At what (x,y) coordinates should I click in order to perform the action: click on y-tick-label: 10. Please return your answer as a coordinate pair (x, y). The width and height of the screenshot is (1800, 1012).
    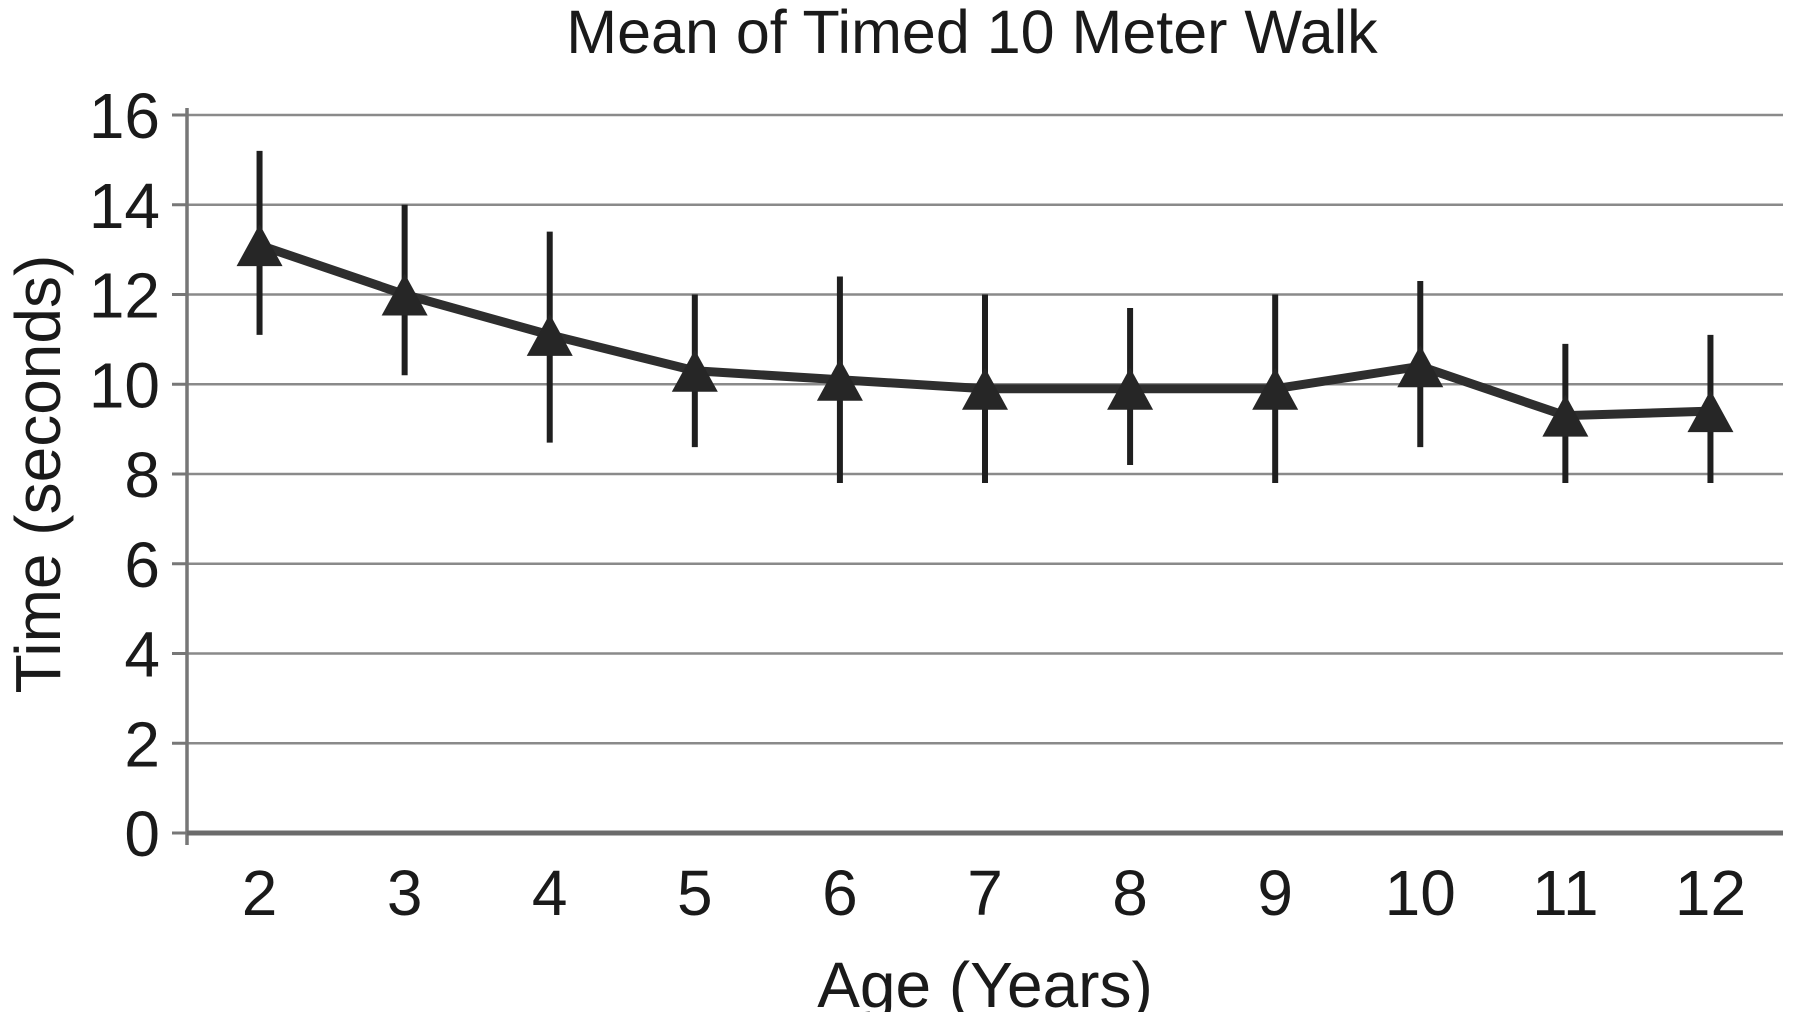
    Looking at the image, I should click on (124, 385).